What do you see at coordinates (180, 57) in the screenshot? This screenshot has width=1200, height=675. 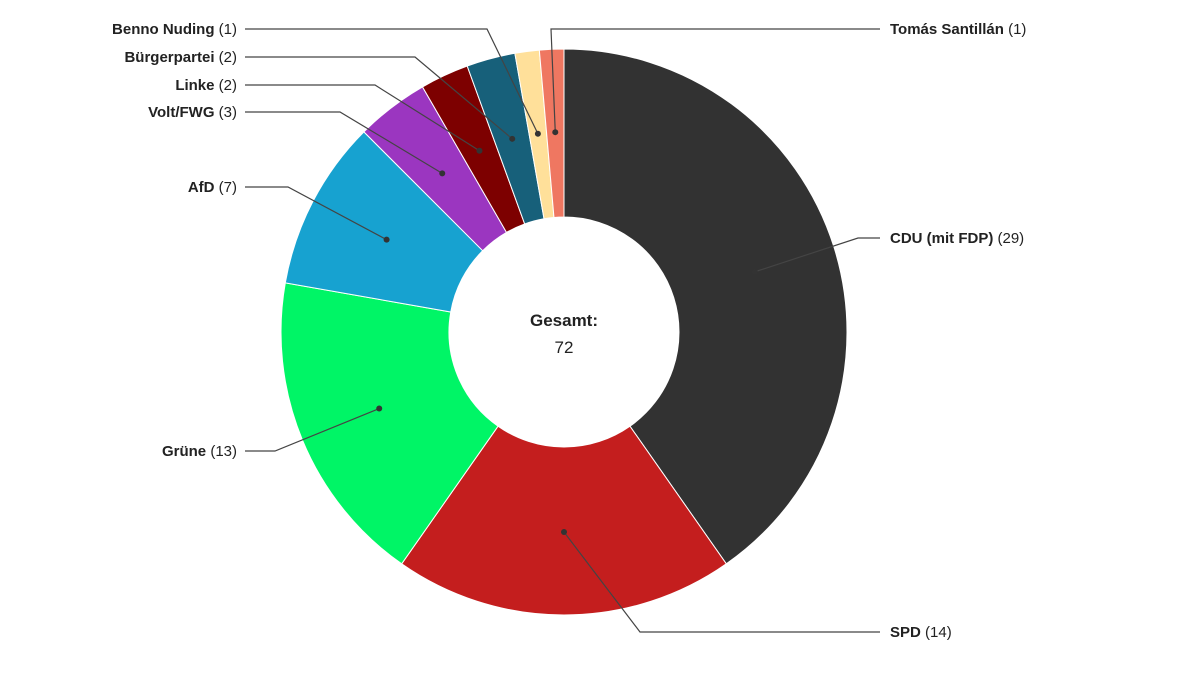 I see `slice-label-6: Bürgerpartei (2)` at bounding box center [180, 57].